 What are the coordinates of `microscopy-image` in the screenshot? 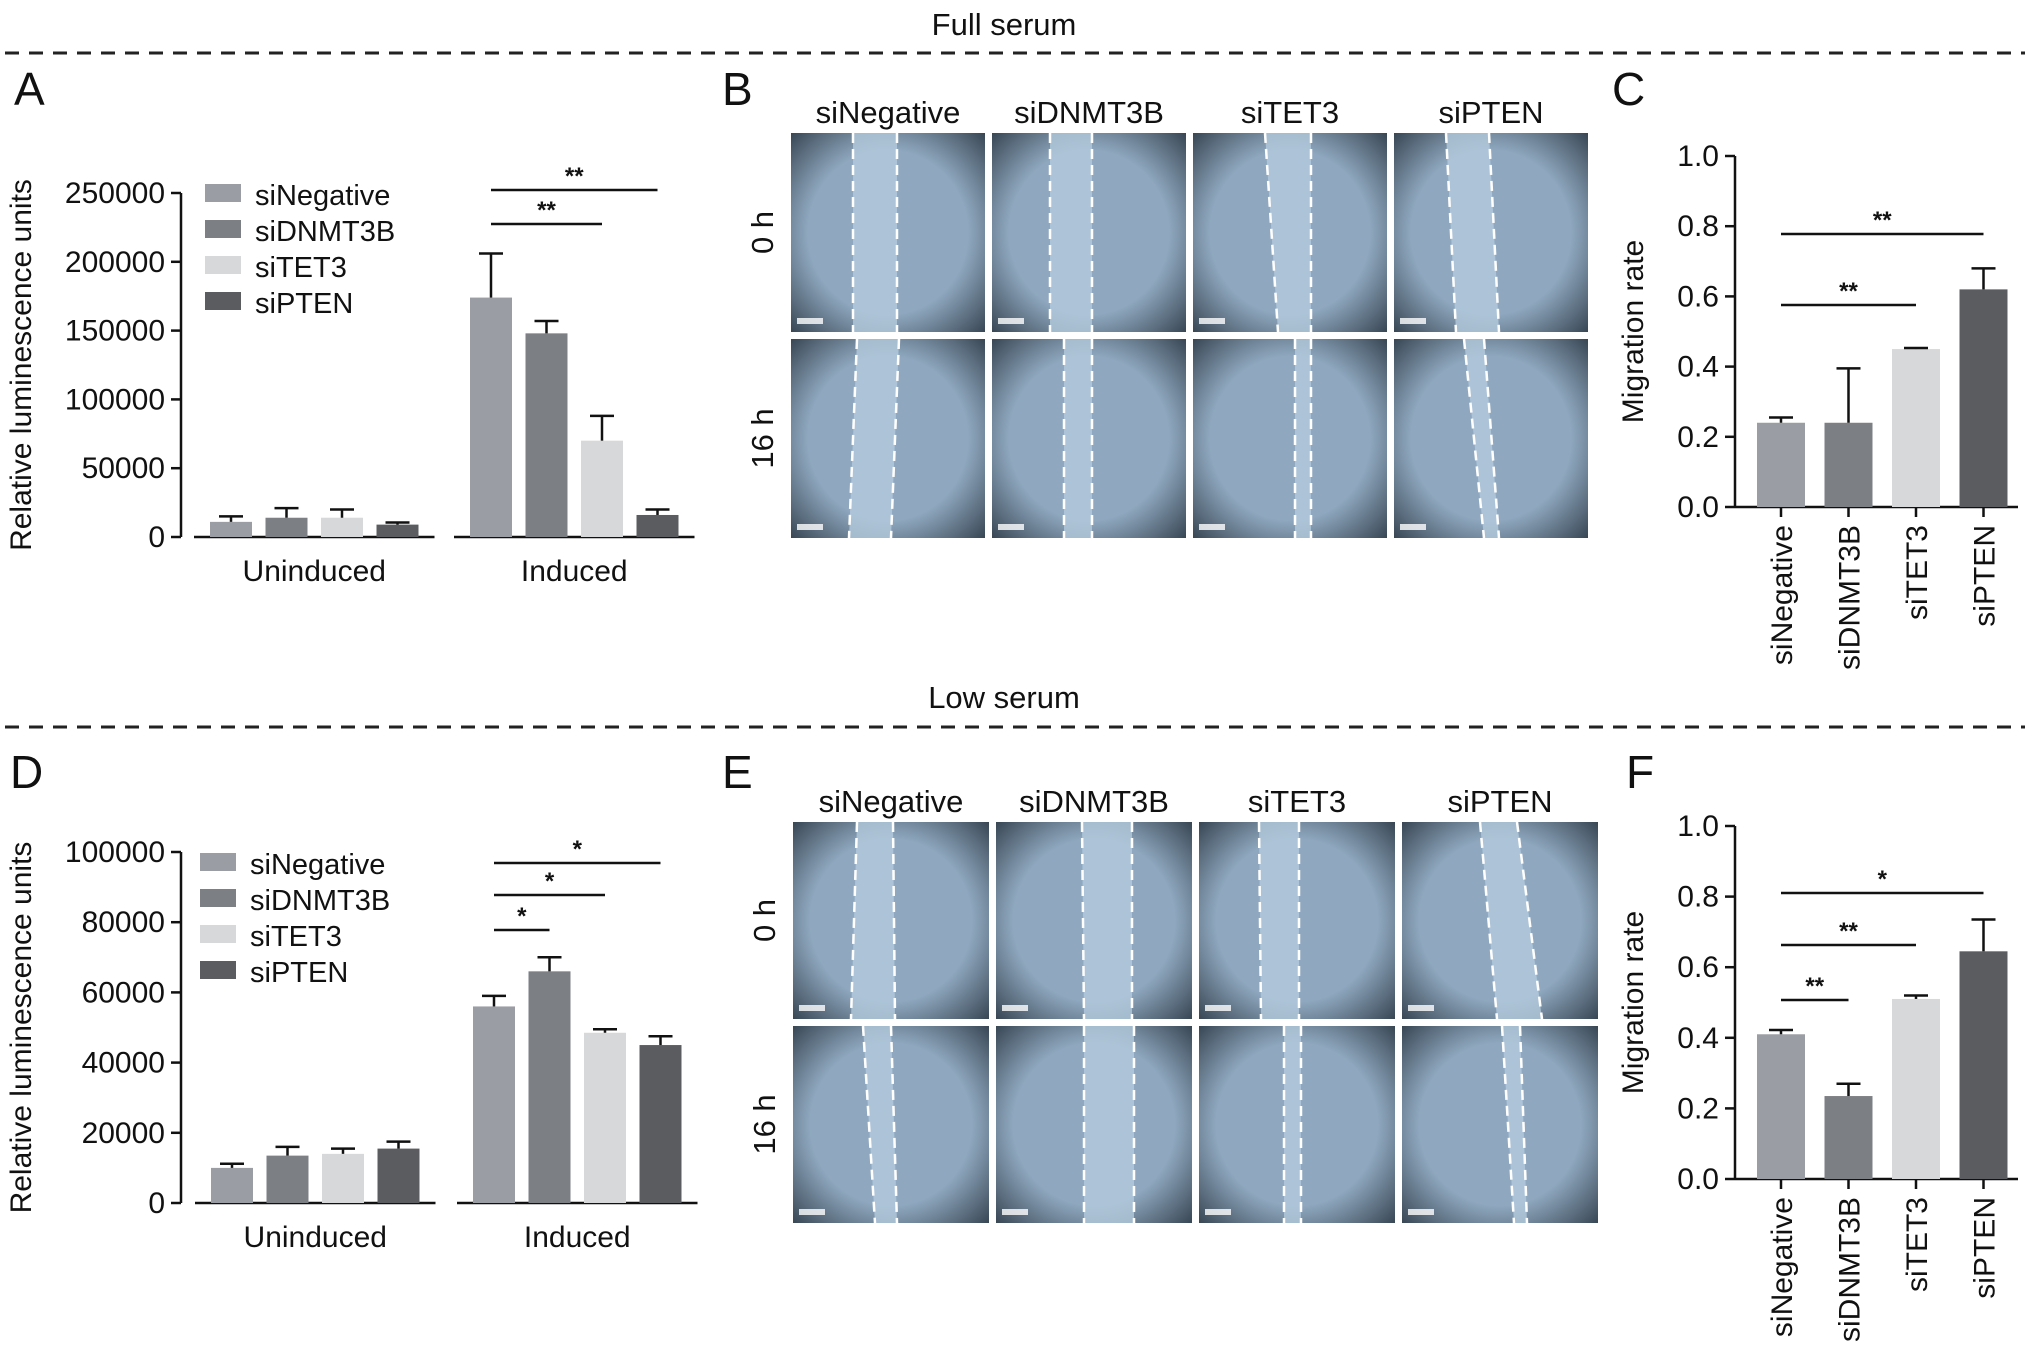 It's located at (1500, 1124).